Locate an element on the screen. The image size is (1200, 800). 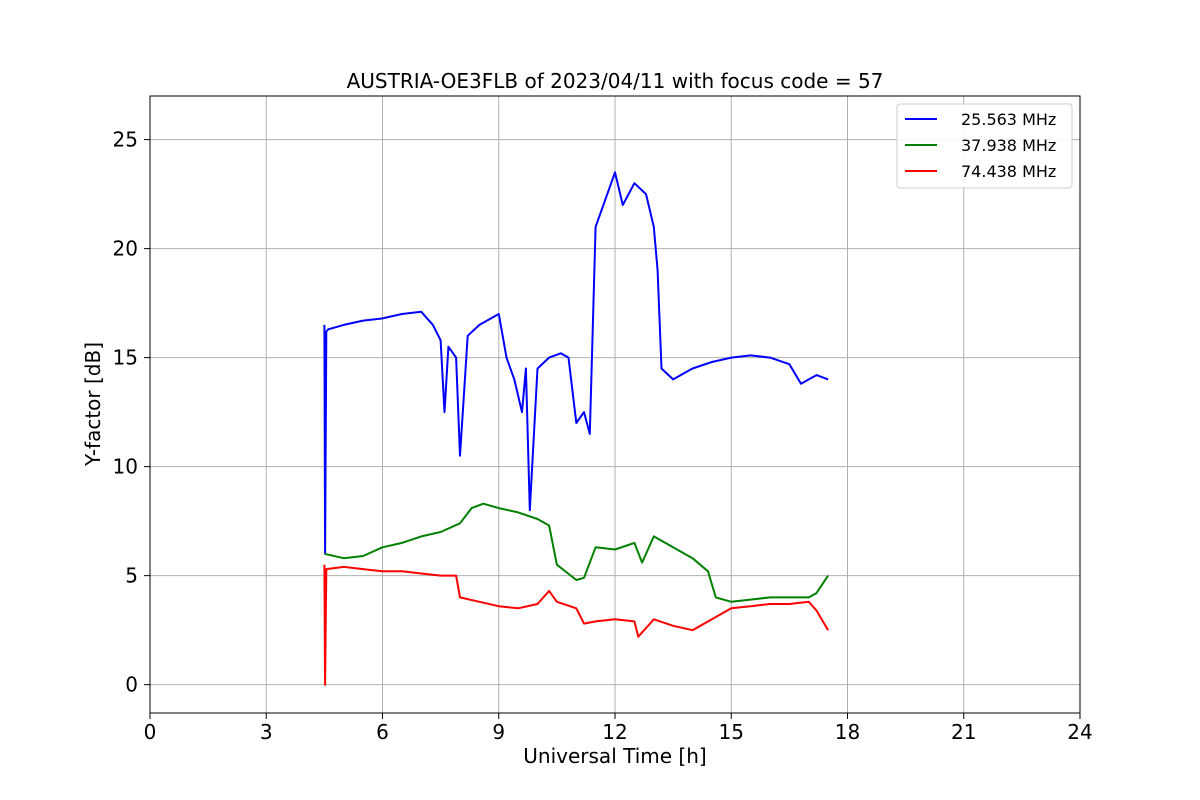
x-tick-label: 6 is located at coordinates (382, 732).